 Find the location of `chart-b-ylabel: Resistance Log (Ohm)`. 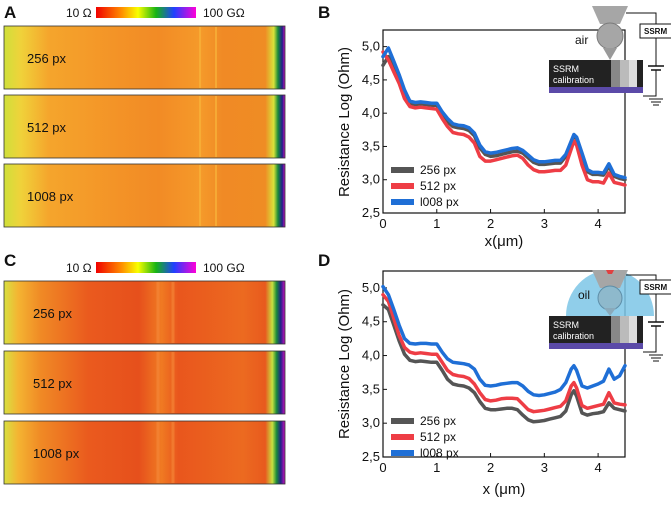

chart-b-ylabel: Resistance Log (Ohm) is located at coordinates (344, 122).